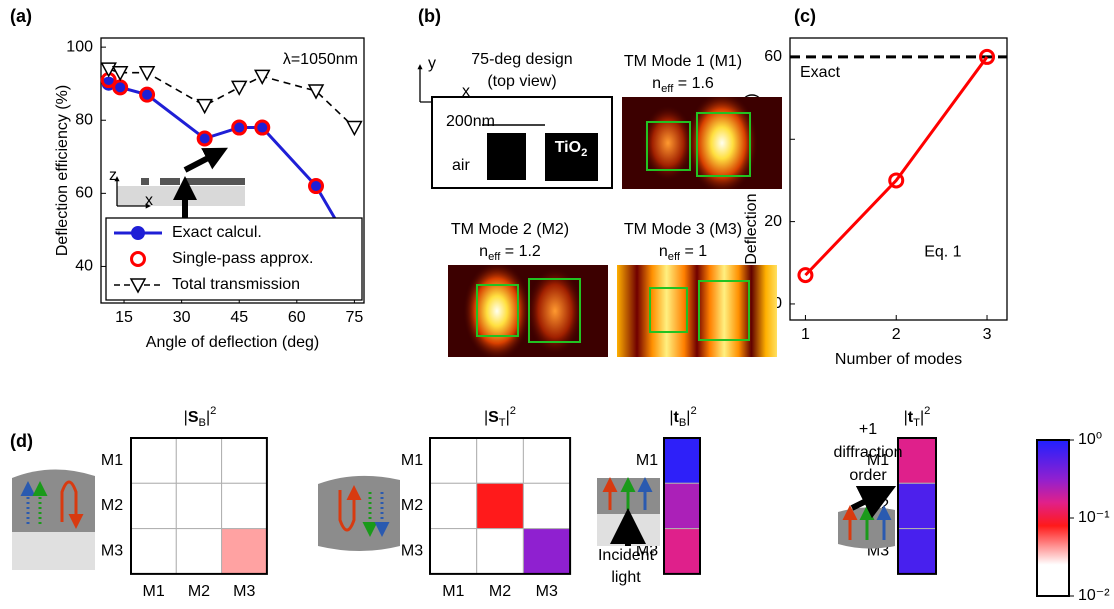 This screenshot has width=1114, height=609. Describe the element at coordinates (693, 251) in the screenshot. I see `text-part: = 1` at that location.